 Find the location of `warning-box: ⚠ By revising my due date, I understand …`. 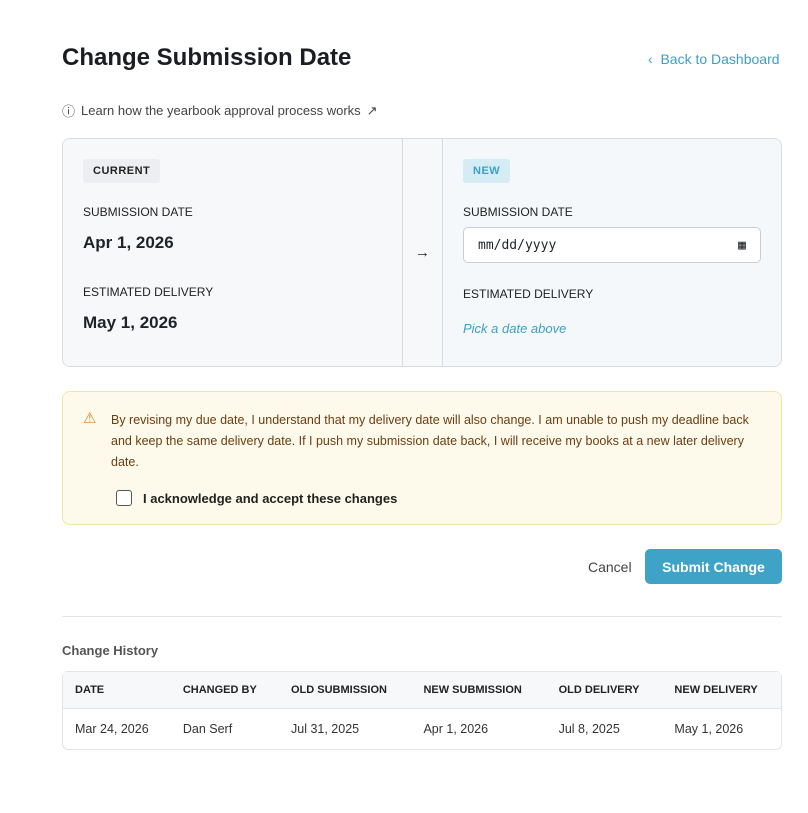

warning-box: ⚠ By revising my due date, I understand … is located at coordinates (422, 458).